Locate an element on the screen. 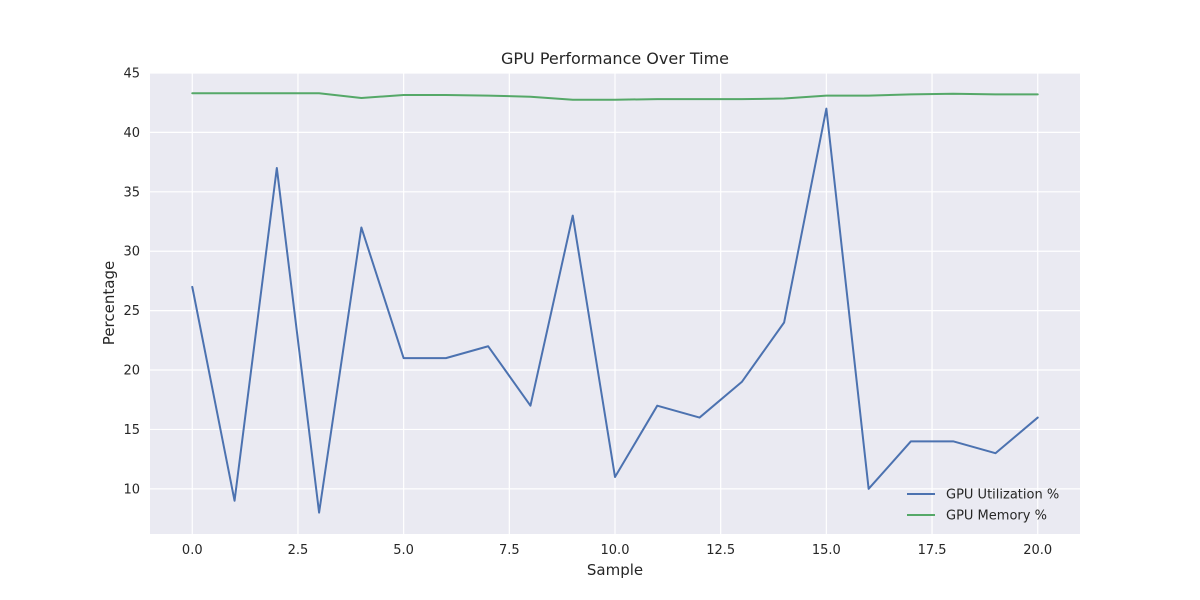 This screenshot has height=600, width=1200. legend-label-1: GPU Memory % is located at coordinates (996, 516).